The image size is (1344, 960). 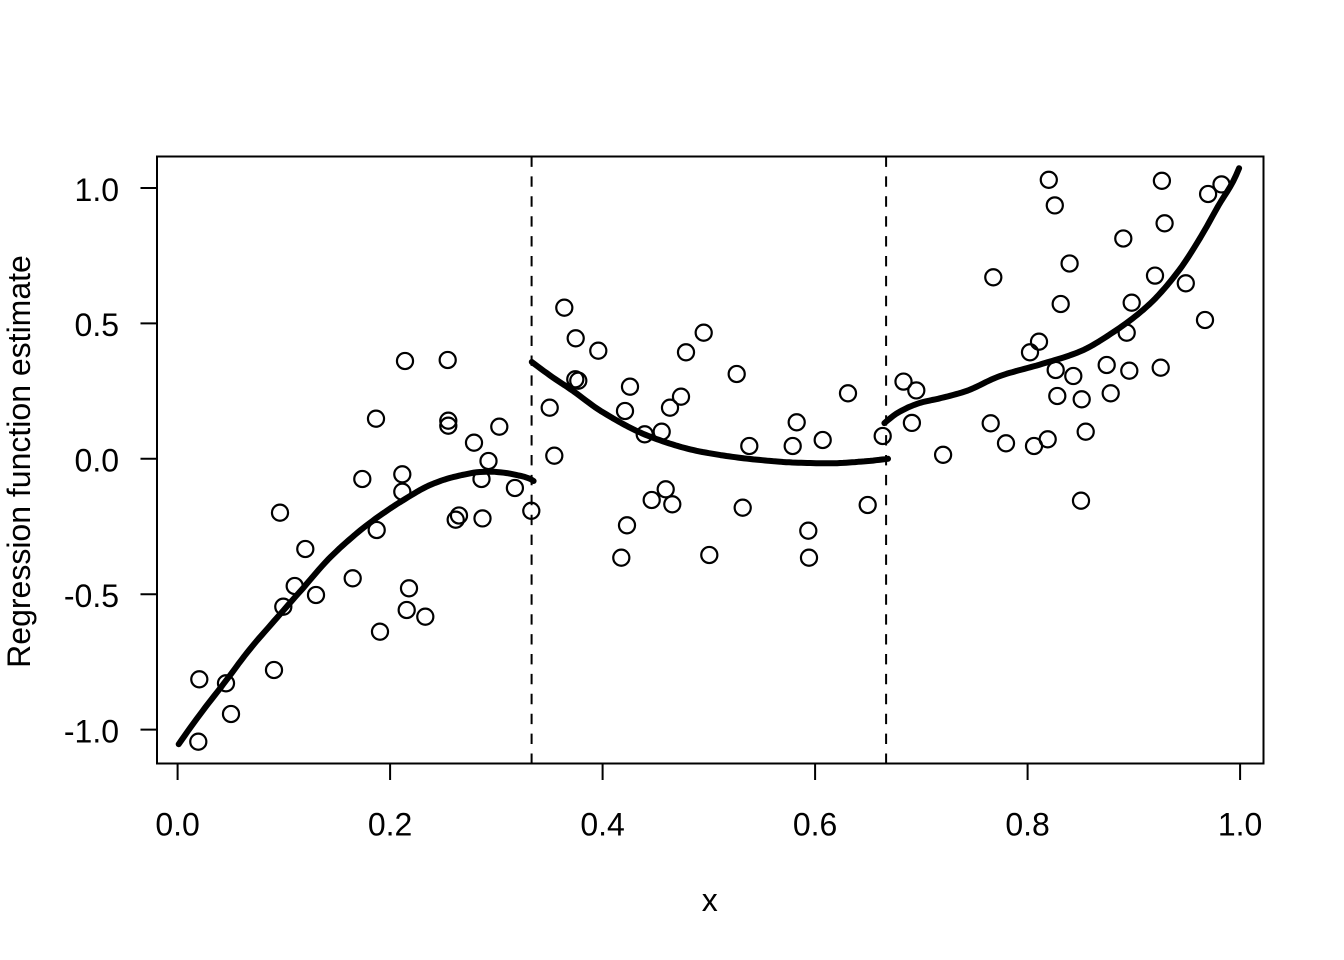 What do you see at coordinates (602, 825) in the screenshot?
I see `svg-text: 0.4` at bounding box center [602, 825].